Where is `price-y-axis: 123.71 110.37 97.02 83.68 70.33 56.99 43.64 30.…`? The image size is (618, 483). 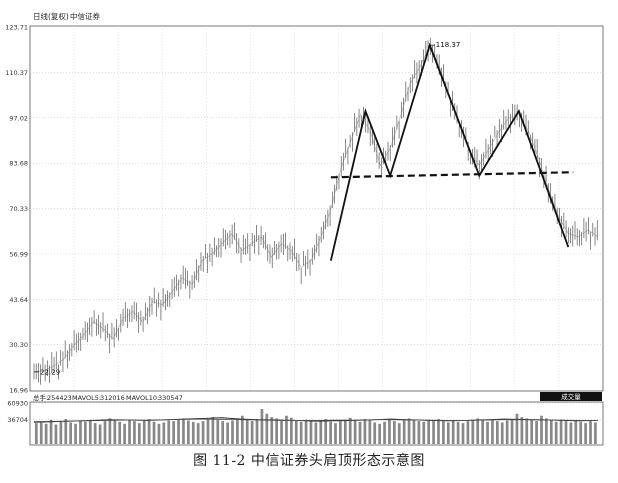 price-y-axis: 123.71 110.37 97.02 83.68 70.33 56.99 43.64 30.… is located at coordinates (16, 209).